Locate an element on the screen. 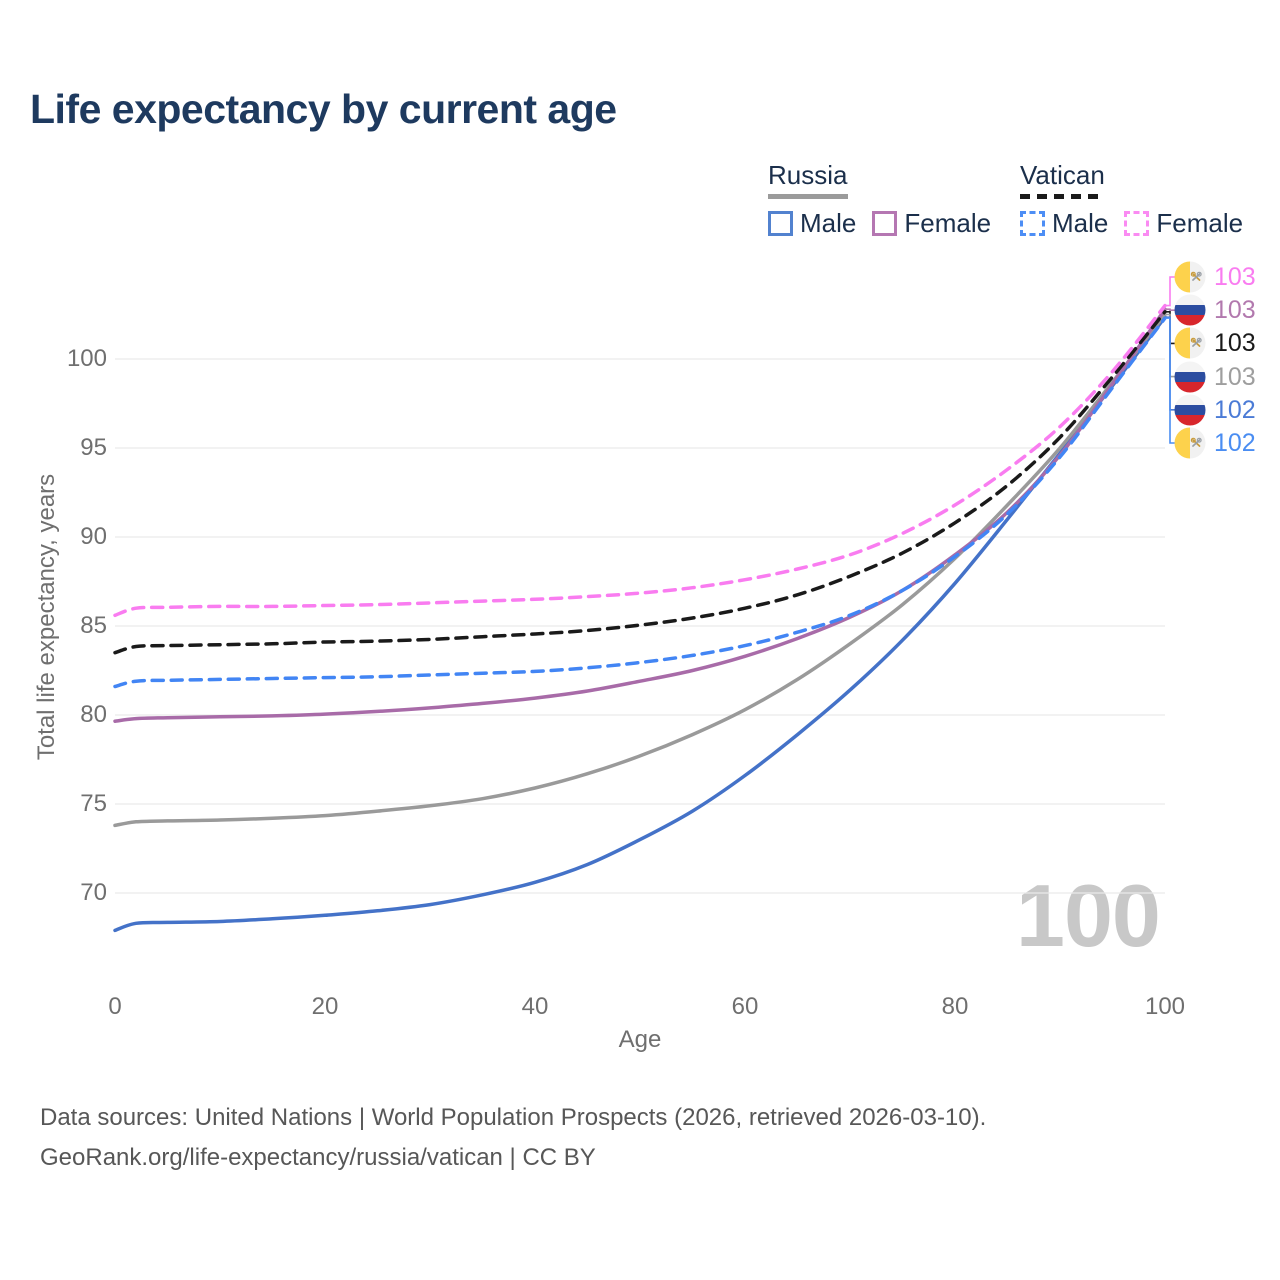 The height and width of the screenshot is (1280, 1280). legend-item-russia-female: Female is located at coordinates (931, 223).